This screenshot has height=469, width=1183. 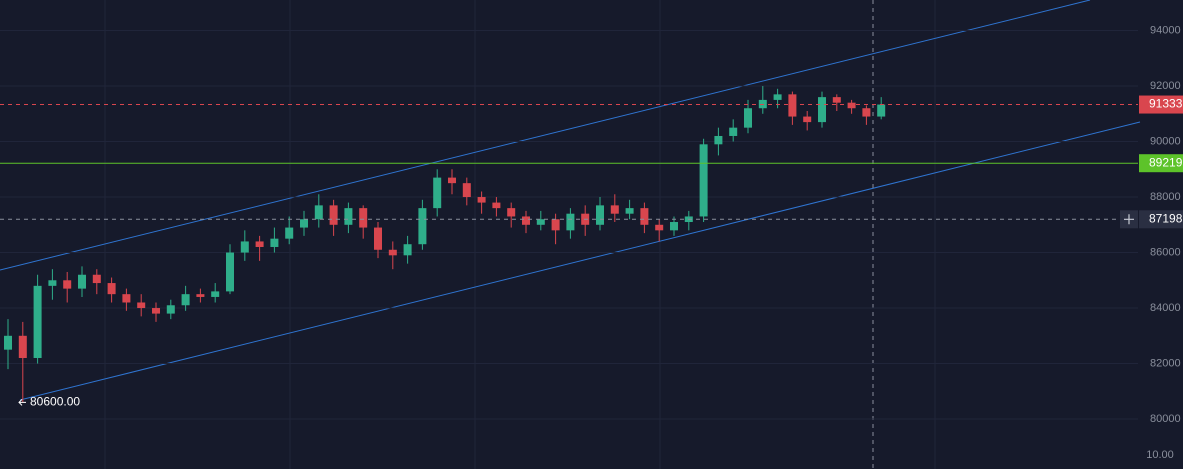 What do you see at coordinates (1165, 419) in the screenshot?
I see `y-tick-label: 80000` at bounding box center [1165, 419].